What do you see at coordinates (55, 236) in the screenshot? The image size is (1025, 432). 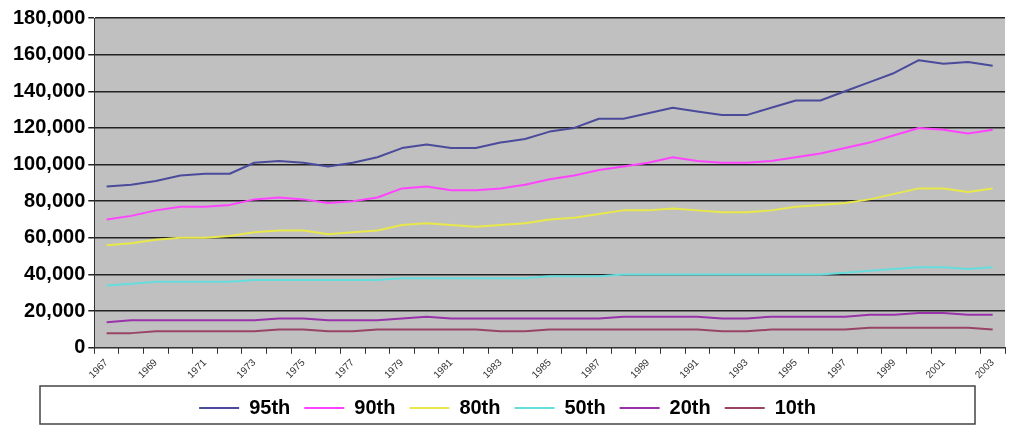 I see `y-tick-label: 60,000` at bounding box center [55, 236].